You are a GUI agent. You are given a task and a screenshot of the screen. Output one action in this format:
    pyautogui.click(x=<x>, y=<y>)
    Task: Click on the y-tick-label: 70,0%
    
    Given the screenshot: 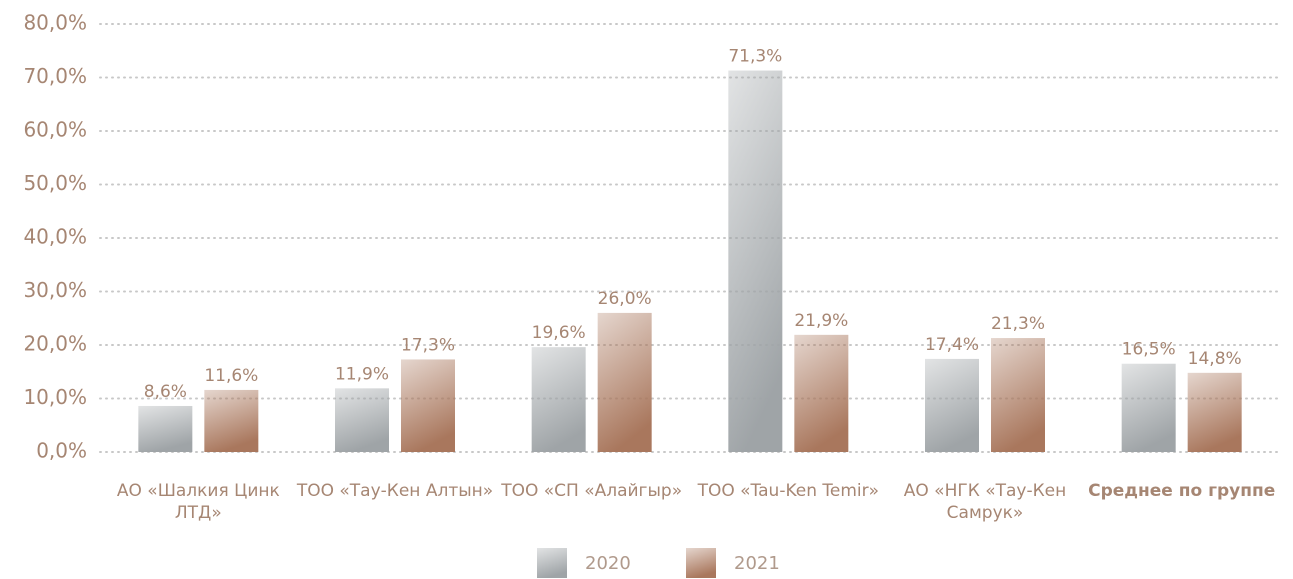 What is the action you would take?
    pyautogui.click(x=55, y=76)
    